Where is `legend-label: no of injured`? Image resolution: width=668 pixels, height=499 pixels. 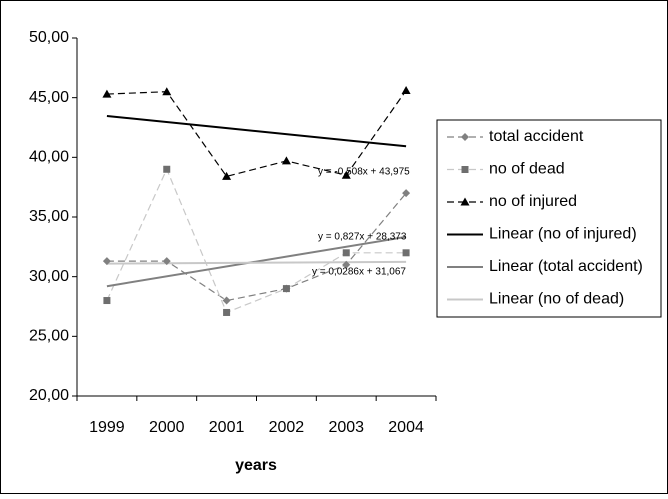 legend-label: no of injured is located at coordinates (533, 201).